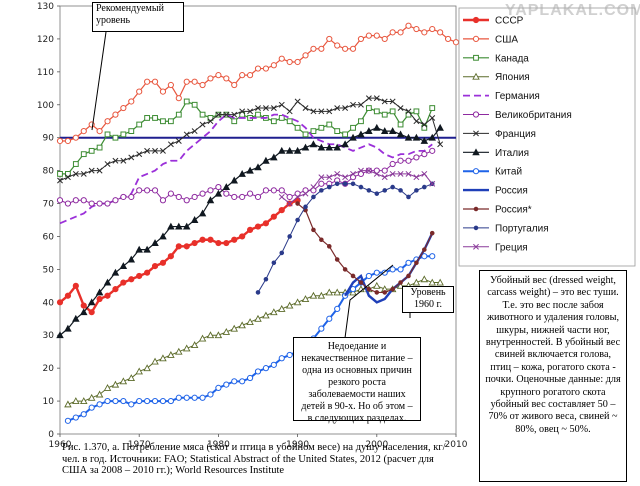 The image size is (640, 486). I want to click on x-tick-label: 2000, so click(376, 445).